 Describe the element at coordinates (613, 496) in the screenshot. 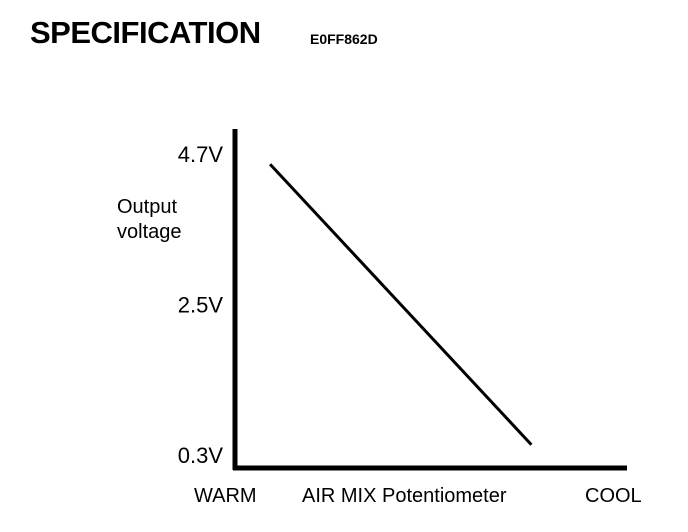

I see `x-end-label: COOL` at that location.